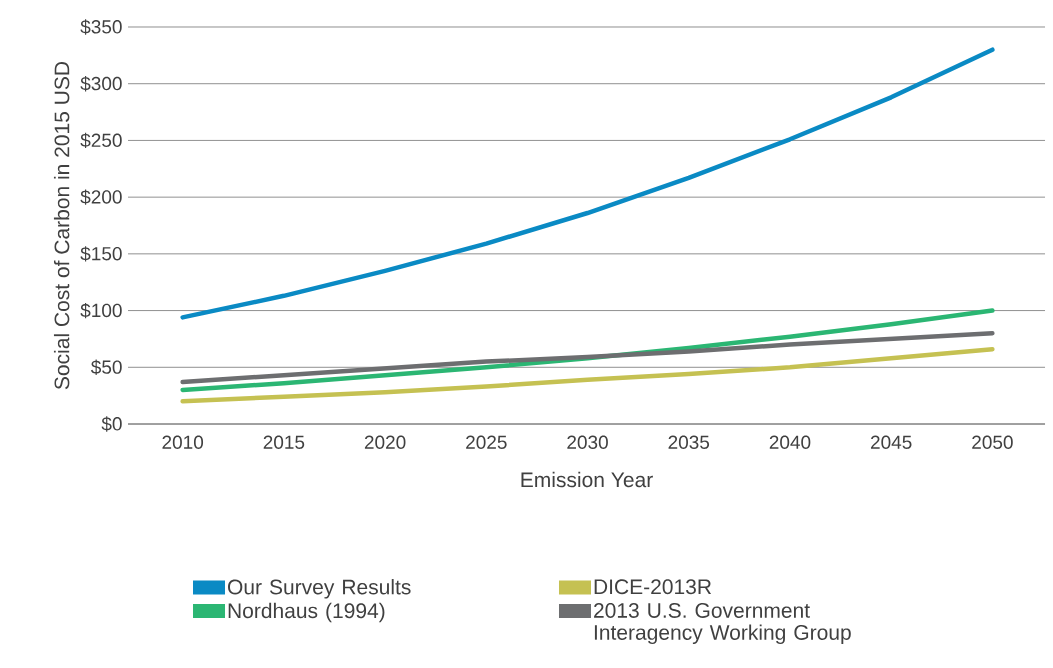 The height and width of the screenshot is (668, 1053). What do you see at coordinates (587, 479) in the screenshot?
I see `x-axis-title: Emission Year` at bounding box center [587, 479].